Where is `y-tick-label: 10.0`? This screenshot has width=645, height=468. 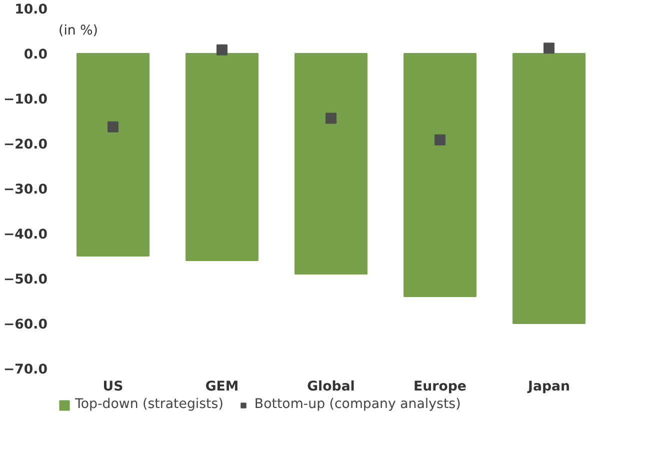 y-tick-label: 10.0 is located at coordinates (31, 10).